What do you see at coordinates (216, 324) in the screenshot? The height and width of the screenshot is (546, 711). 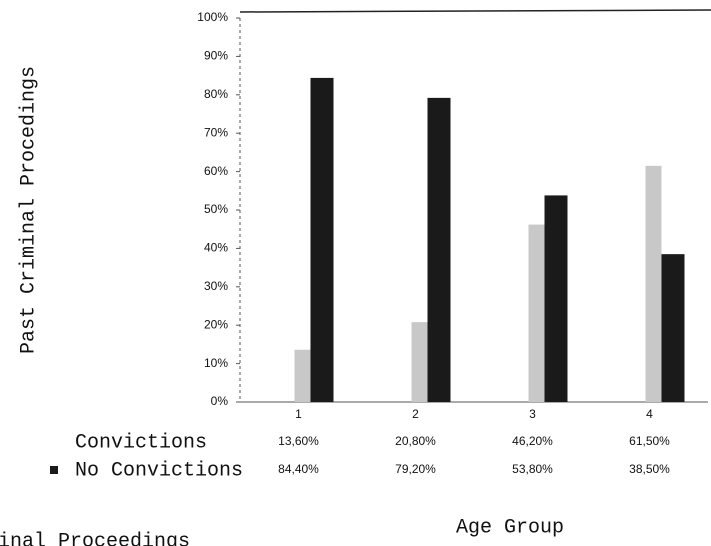 I see `y-tick-label: 20%` at bounding box center [216, 324].